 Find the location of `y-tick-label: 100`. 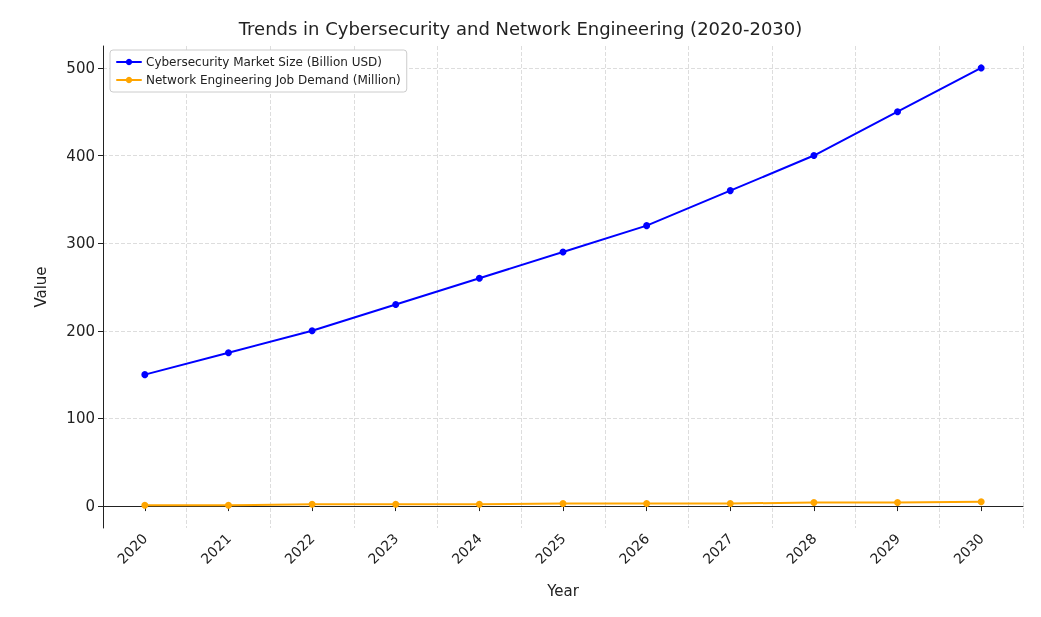

y-tick-label: 100 is located at coordinates (80, 418).